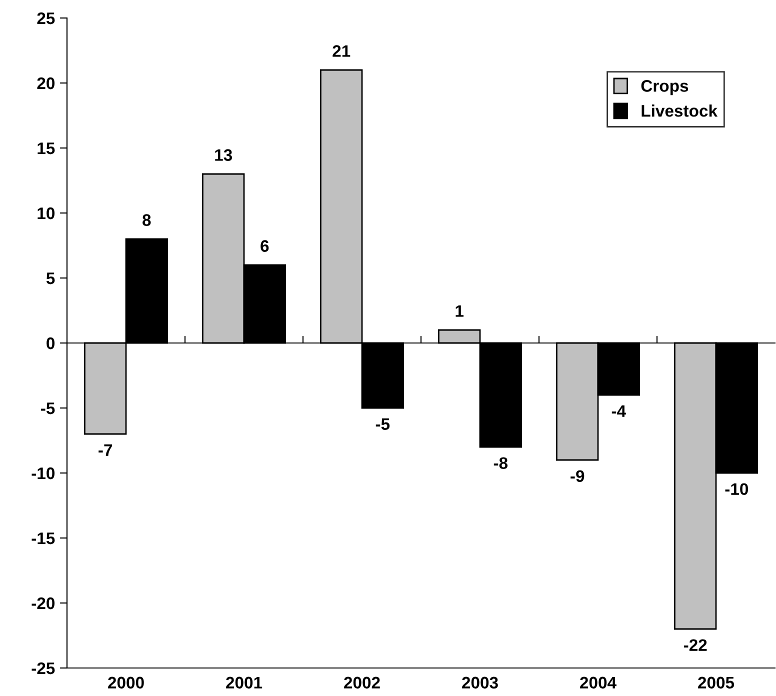  Describe the element at coordinates (46, 148) in the screenshot. I see `y-tick-label: 15` at that location.